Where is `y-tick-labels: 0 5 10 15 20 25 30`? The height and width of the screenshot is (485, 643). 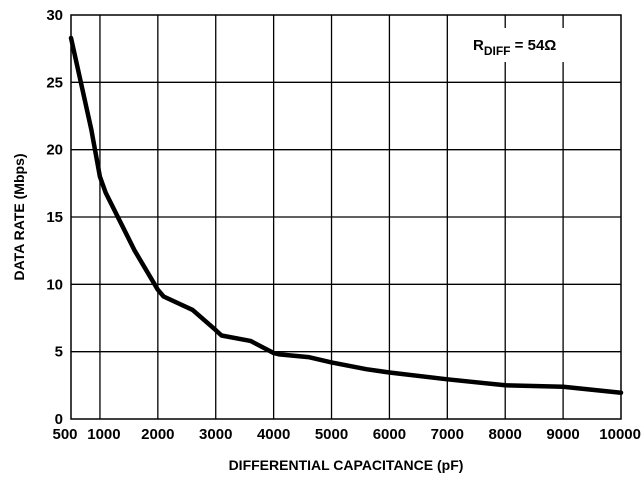 y-tick-labels: 0 5 10 15 20 25 30 is located at coordinates (54, 217).